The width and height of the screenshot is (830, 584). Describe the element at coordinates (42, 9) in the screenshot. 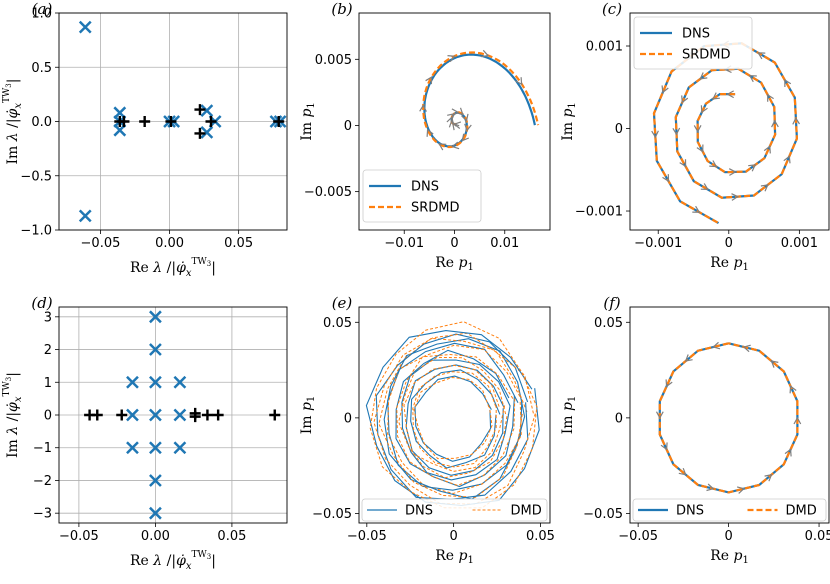

I see `panel-label: (a)` at that location.